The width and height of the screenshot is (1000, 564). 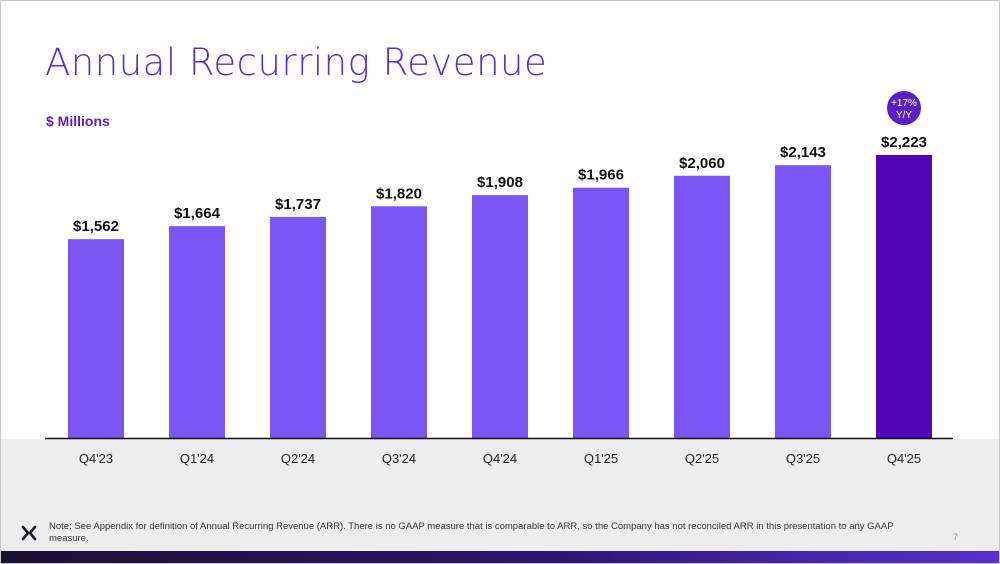 I want to click on page-number: 7, so click(x=956, y=537).